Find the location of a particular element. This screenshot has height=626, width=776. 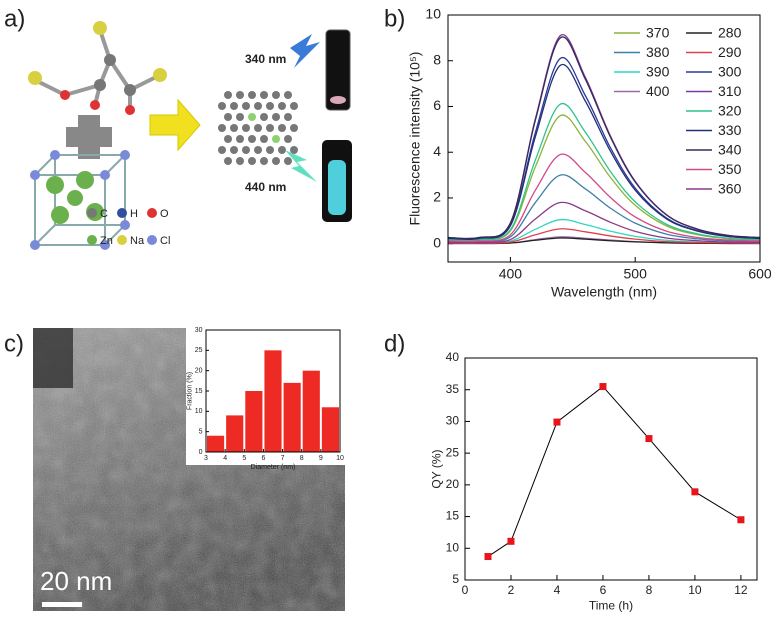

x-tick-label: 0 is located at coordinates (465, 590).